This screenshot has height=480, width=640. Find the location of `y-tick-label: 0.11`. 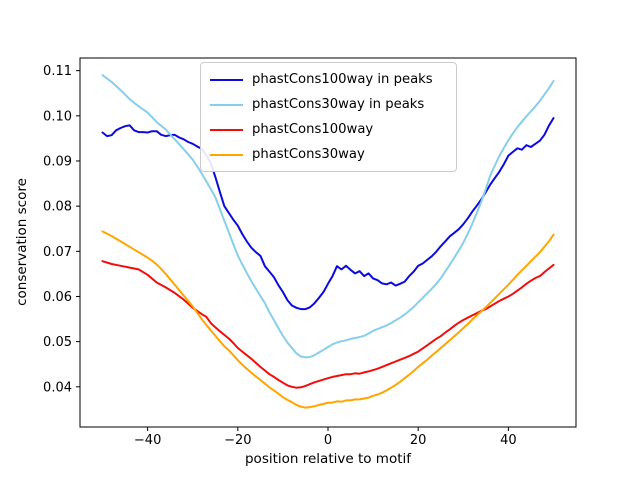

y-tick-label: 0.11 is located at coordinates (57, 71).